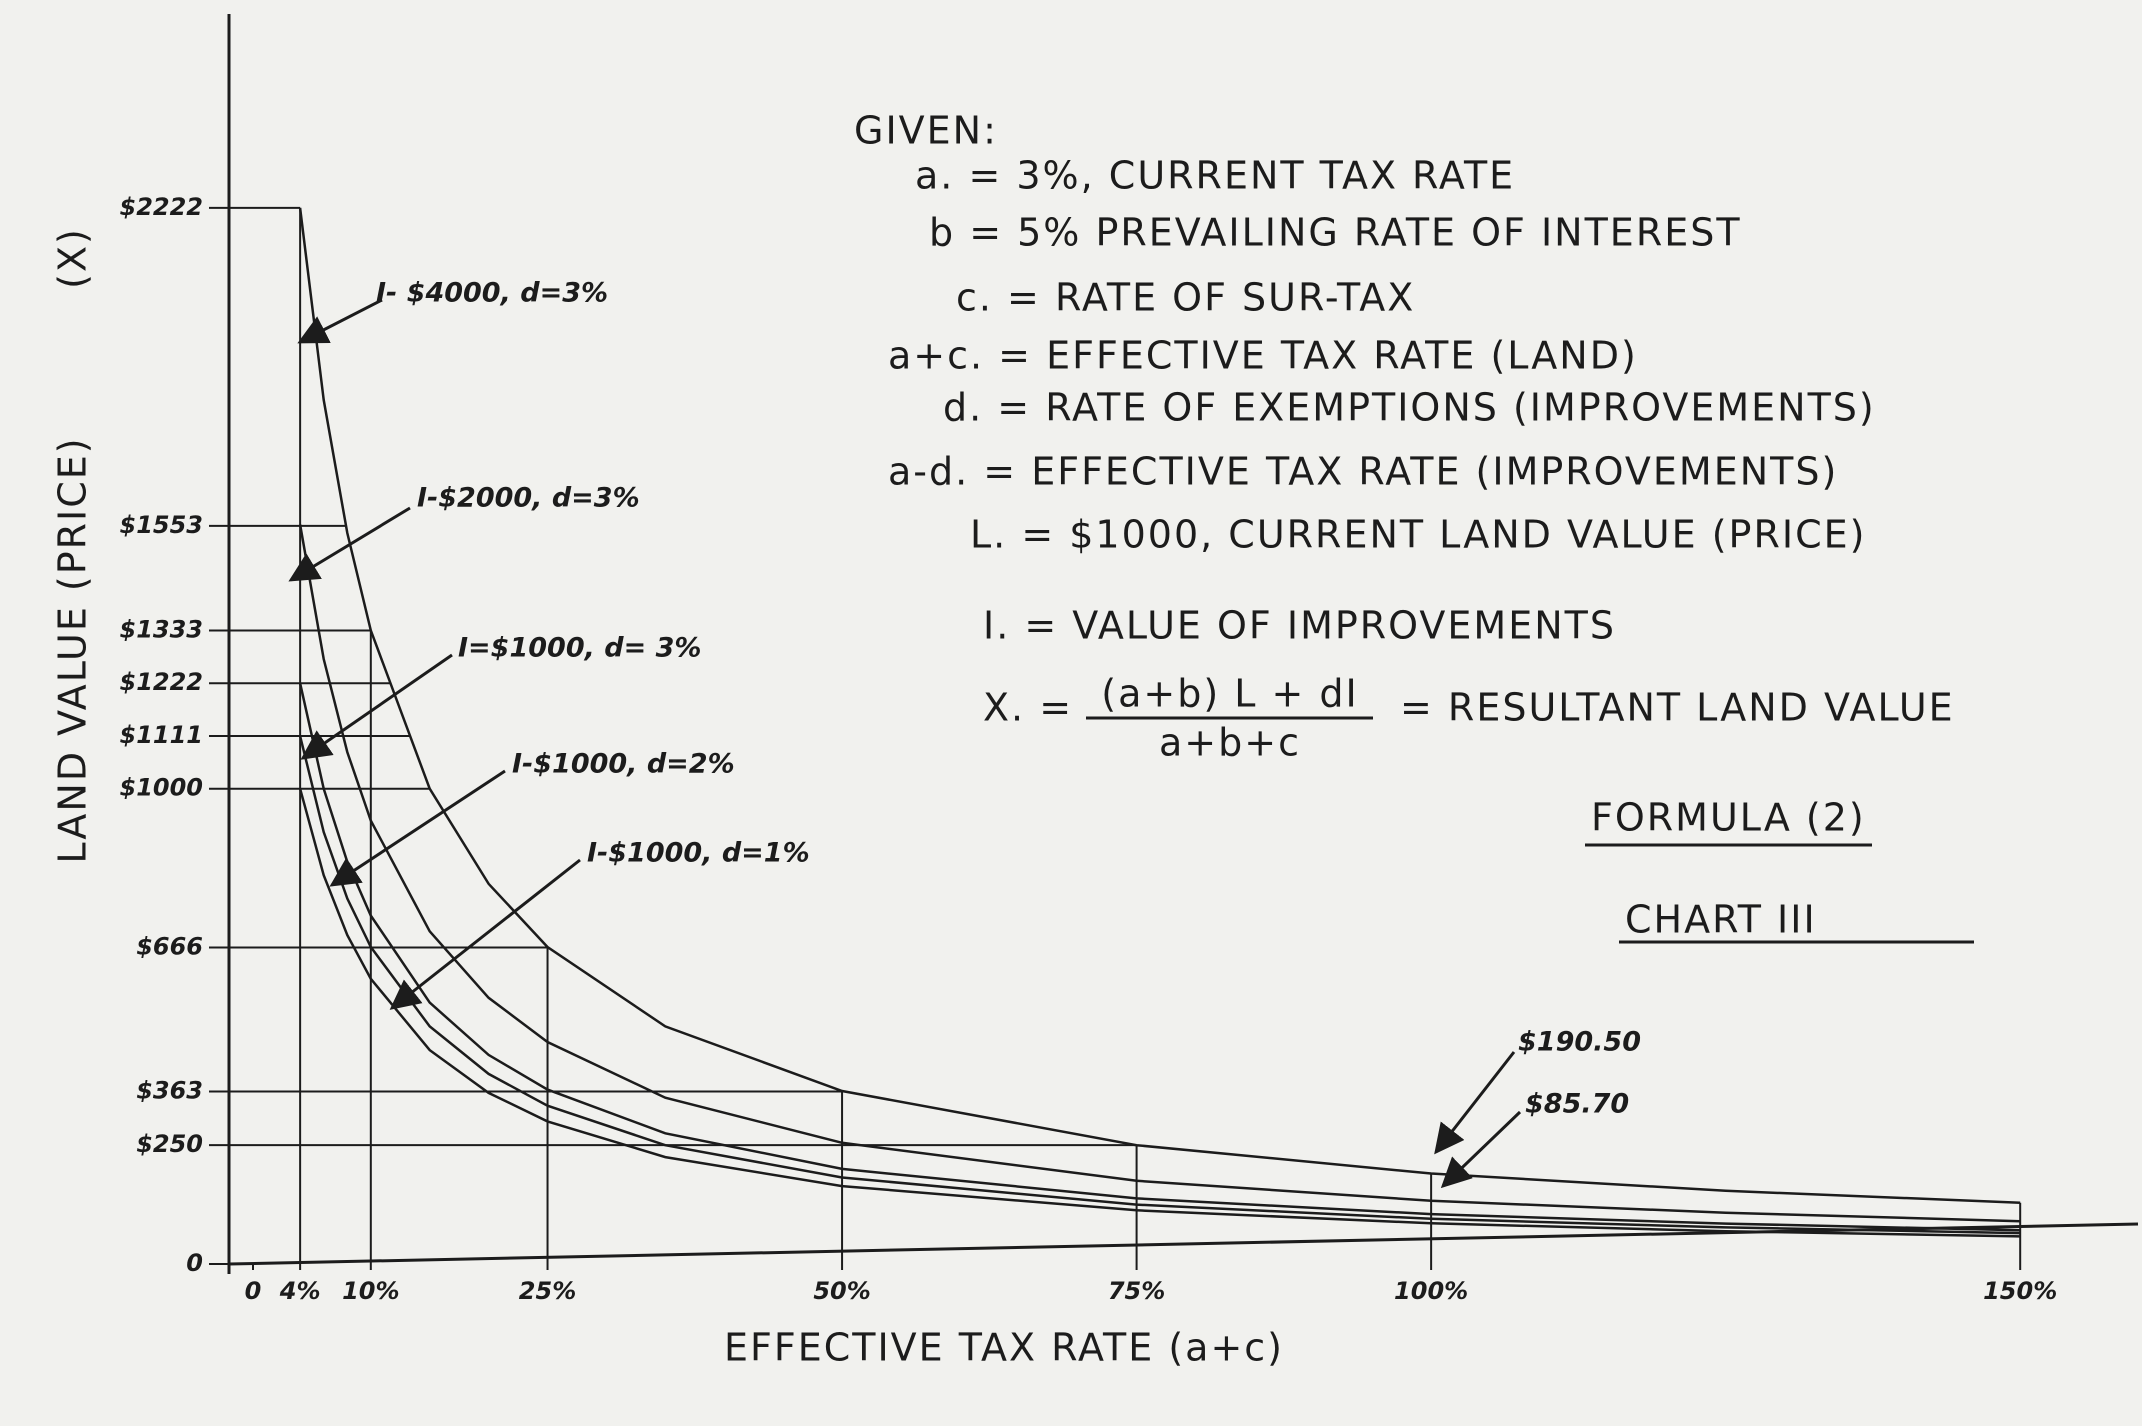  I want to click on x-tick-label: 25%, so click(547, 1291).